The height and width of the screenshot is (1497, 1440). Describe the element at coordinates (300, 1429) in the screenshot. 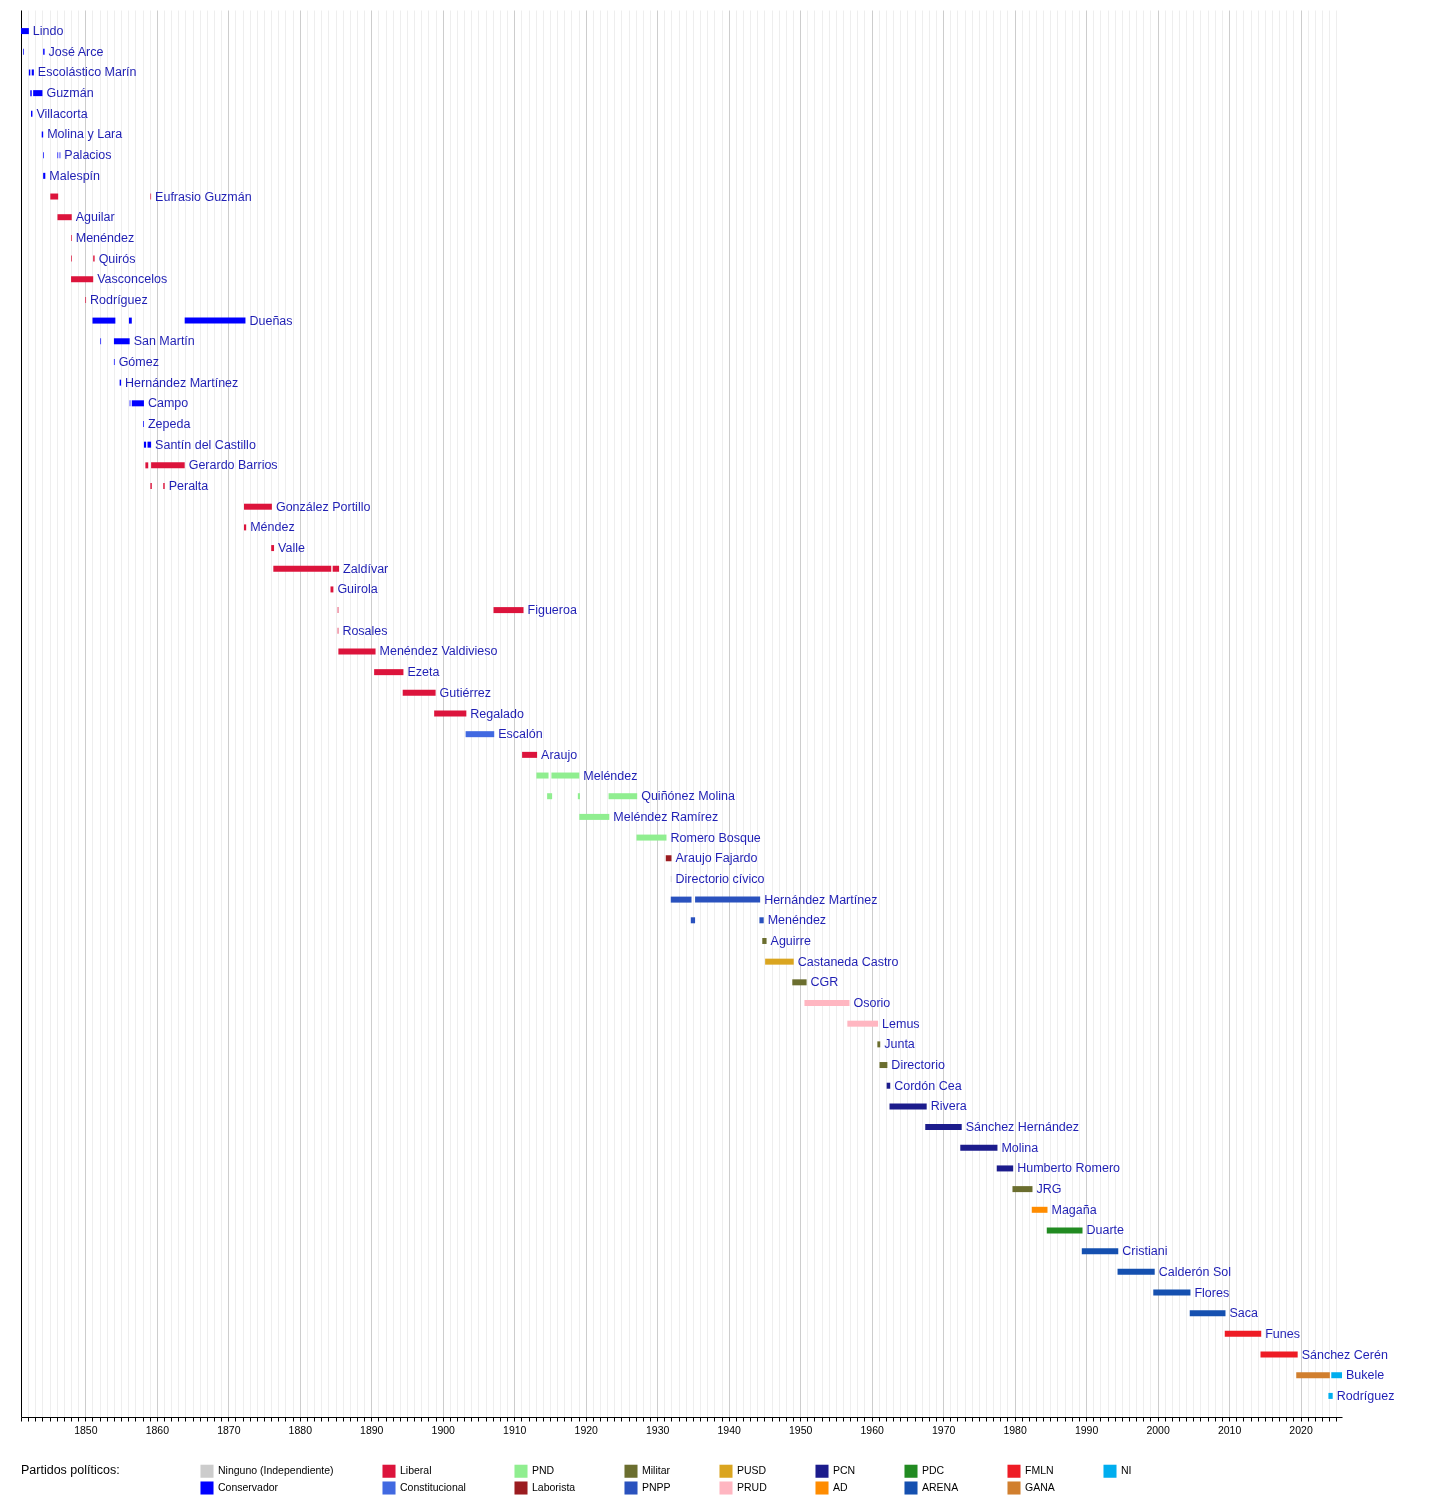

I see `x-tick-label: 1880` at that location.